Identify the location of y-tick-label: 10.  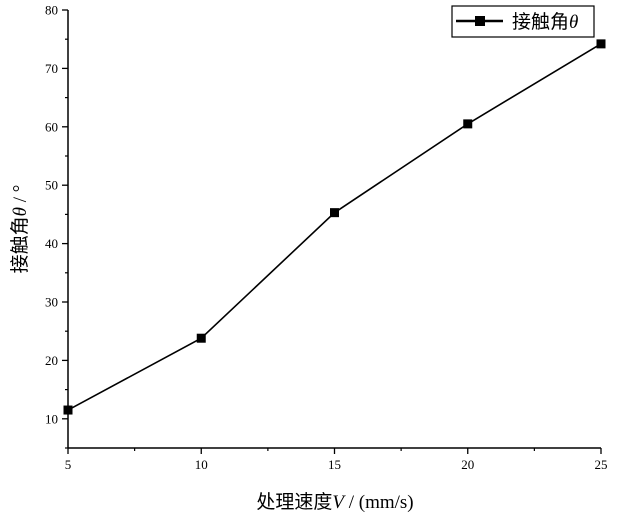
(51, 418).